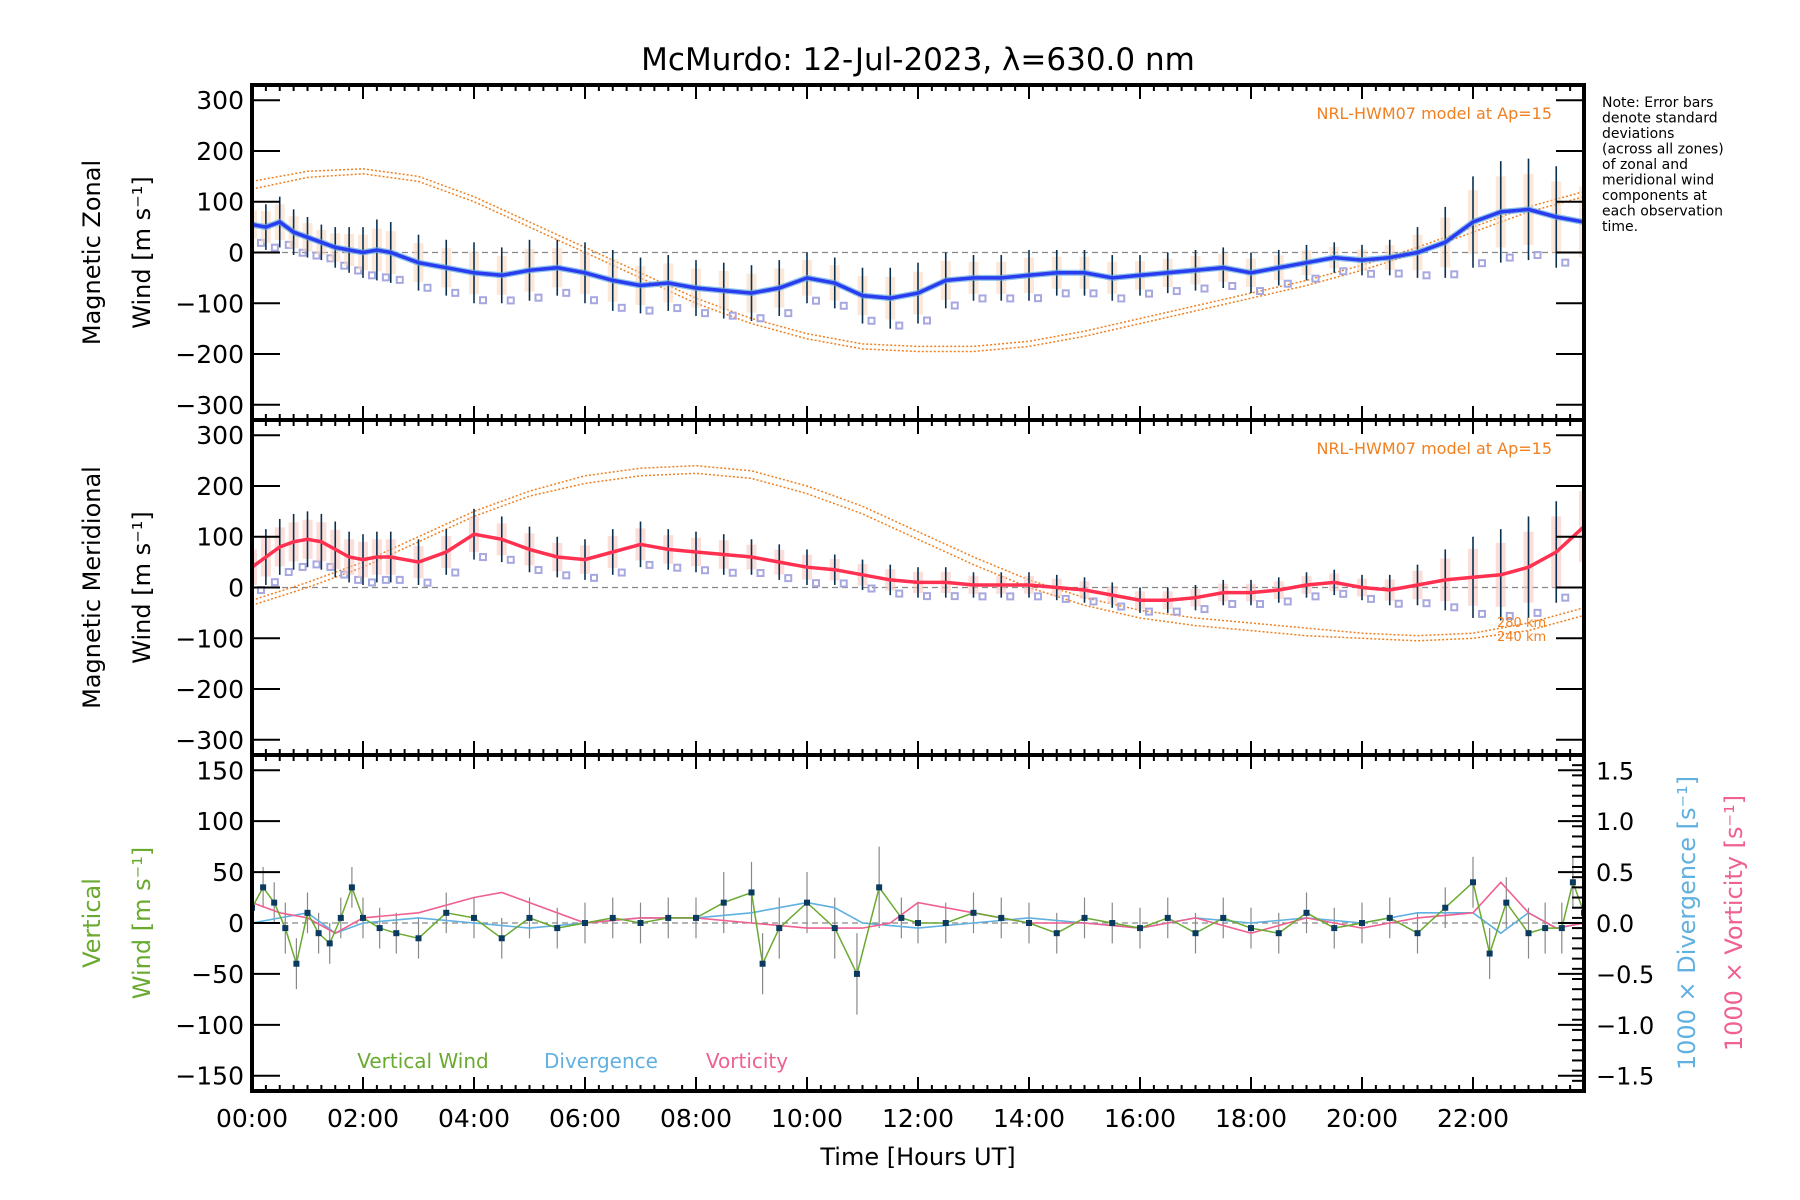  What do you see at coordinates (422, 1061) in the screenshot?
I see `legend-item-vertical-wind: Vertical Wind` at bounding box center [422, 1061].